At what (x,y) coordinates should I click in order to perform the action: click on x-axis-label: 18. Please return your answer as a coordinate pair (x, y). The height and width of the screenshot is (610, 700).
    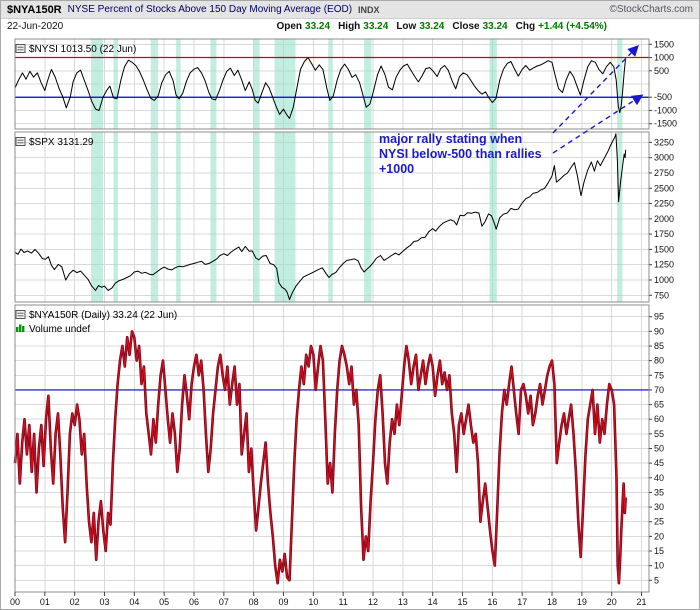
    Looking at the image, I should click on (552, 602).